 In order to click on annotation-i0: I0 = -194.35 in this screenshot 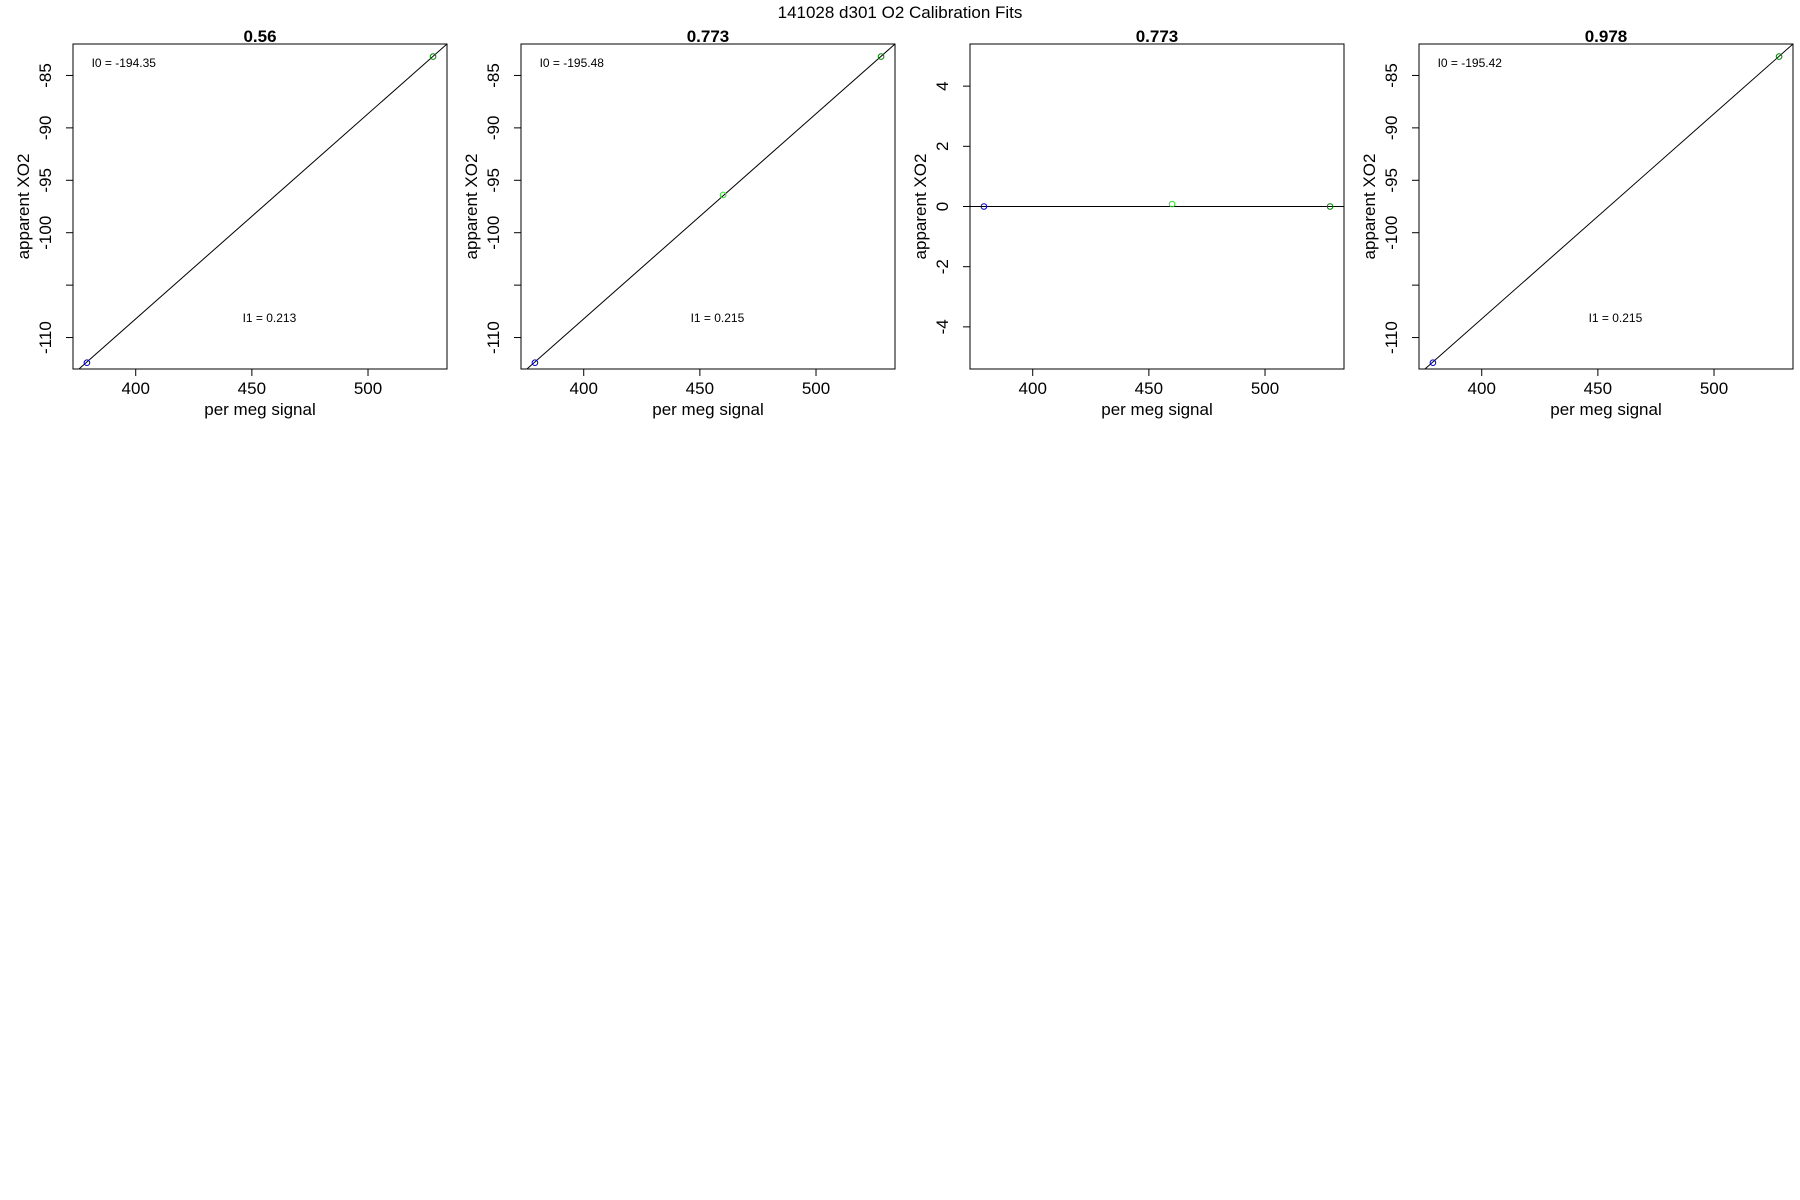, I will do `click(124, 63)`.